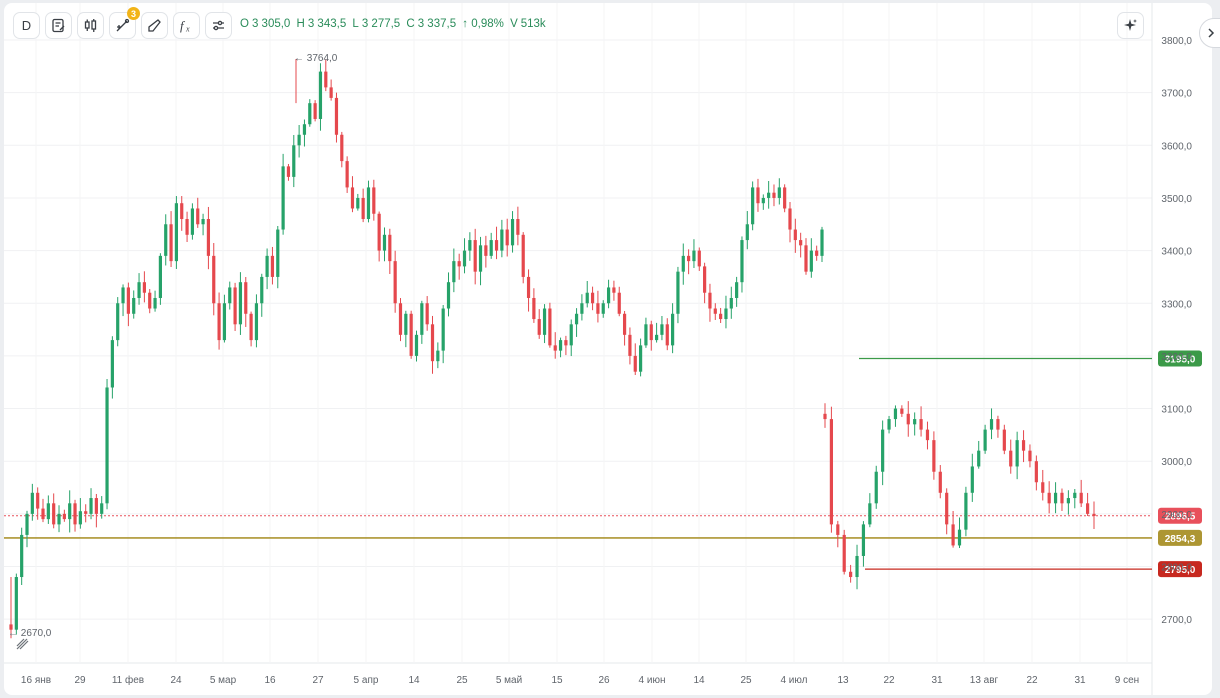 This screenshot has width=1220, height=698. I want to click on x-tick-label: 31, so click(1080, 680).